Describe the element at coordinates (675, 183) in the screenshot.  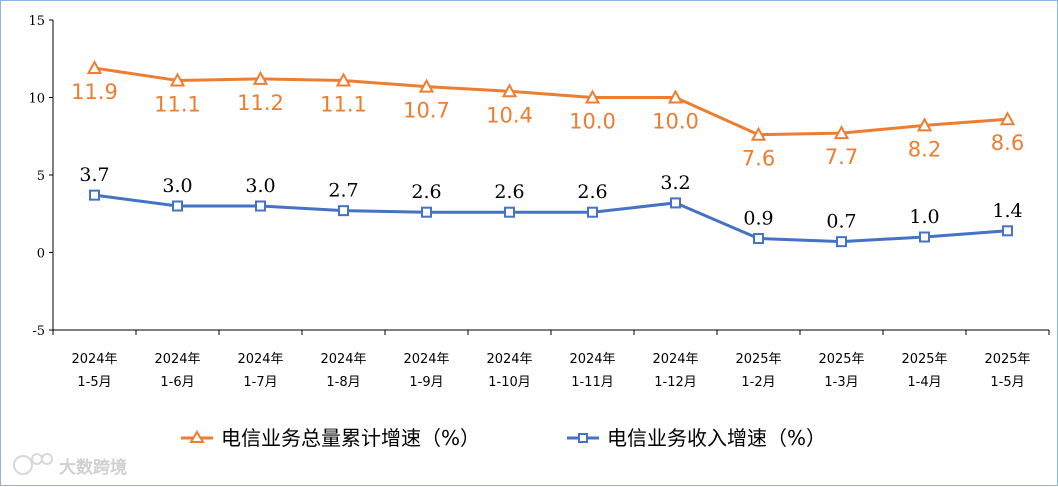
I see `data-label: 3.2` at that location.